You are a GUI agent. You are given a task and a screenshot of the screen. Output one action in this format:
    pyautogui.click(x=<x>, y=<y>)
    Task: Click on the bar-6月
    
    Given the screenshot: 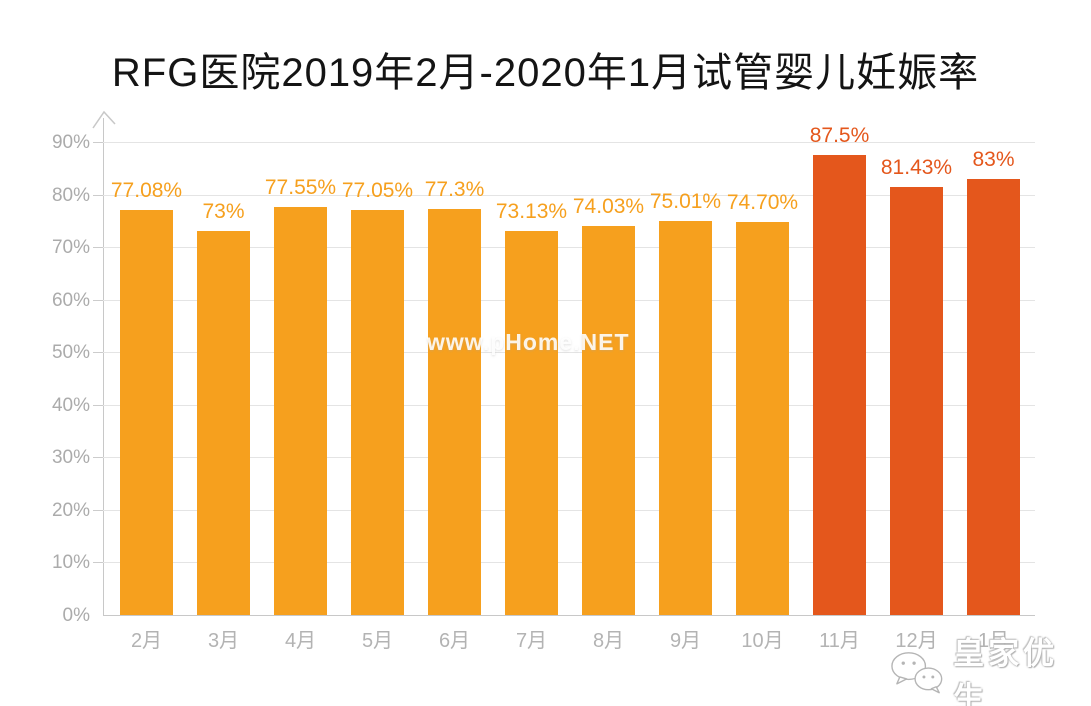 What is the action you would take?
    pyautogui.click(x=454, y=411)
    